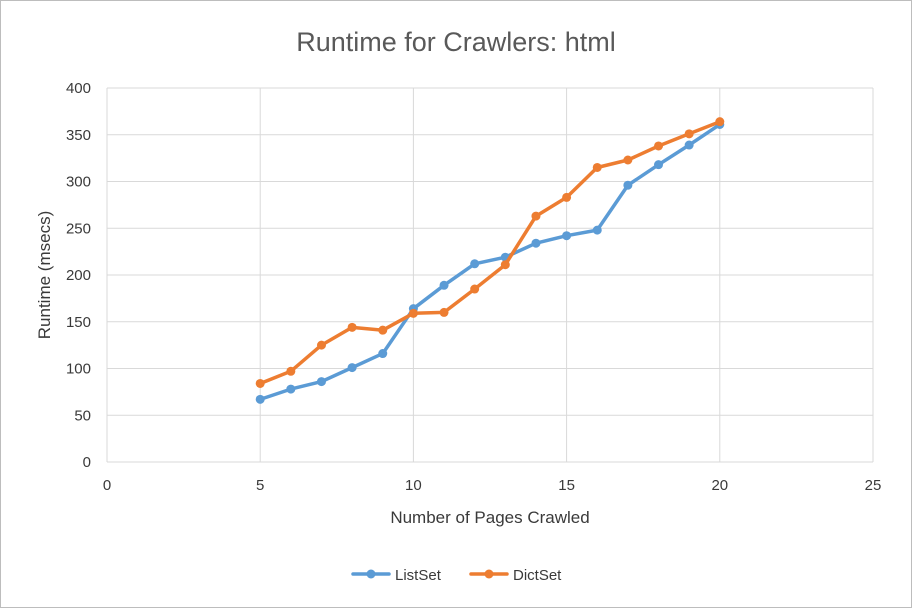 This screenshot has width=912, height=608. What do you see at coordinates (413, 485) in the screenshot?
I see `x-tick-label: 10` at bounding box center [413, 485].